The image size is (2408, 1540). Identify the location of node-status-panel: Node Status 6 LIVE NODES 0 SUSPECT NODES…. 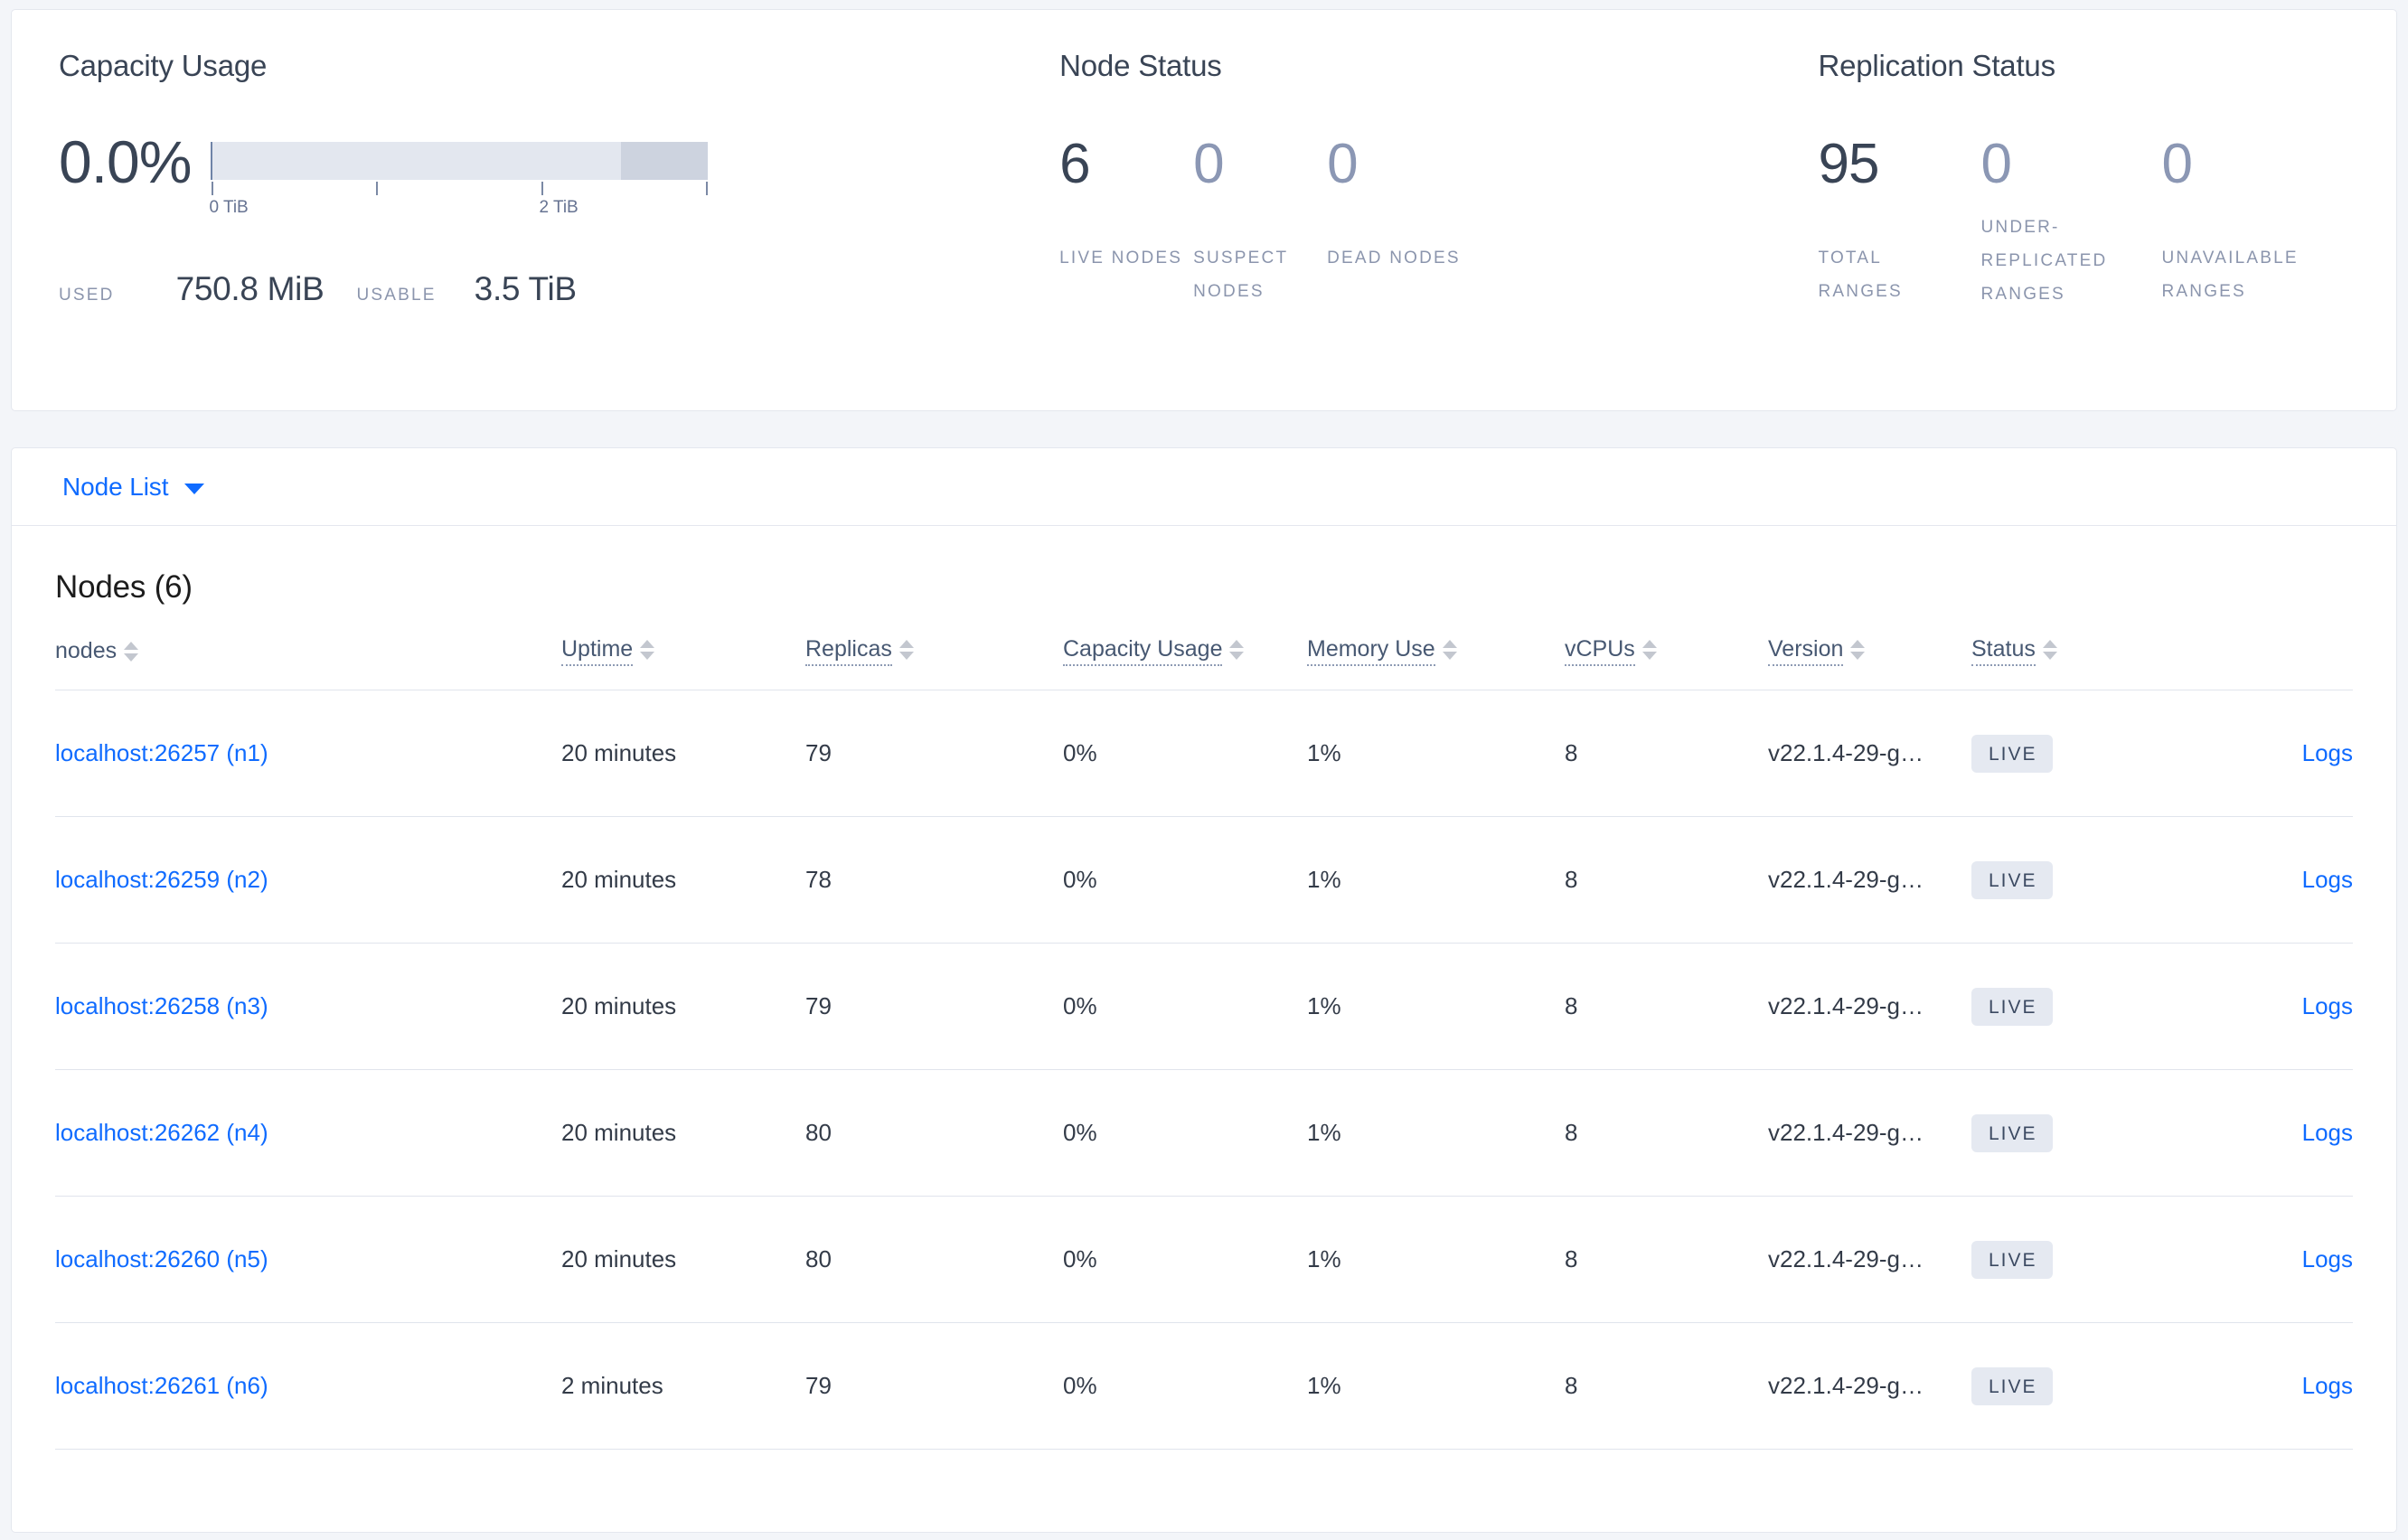
(1438, 210).